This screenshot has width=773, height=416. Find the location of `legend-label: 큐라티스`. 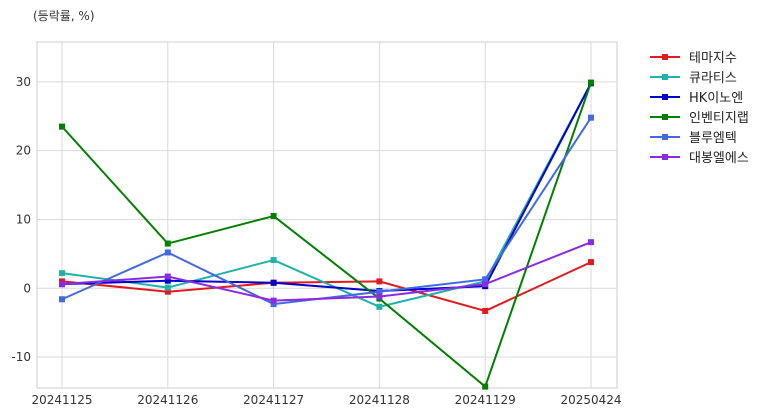

legend-label: 큐라티스 is located at coordinates (713, 78).